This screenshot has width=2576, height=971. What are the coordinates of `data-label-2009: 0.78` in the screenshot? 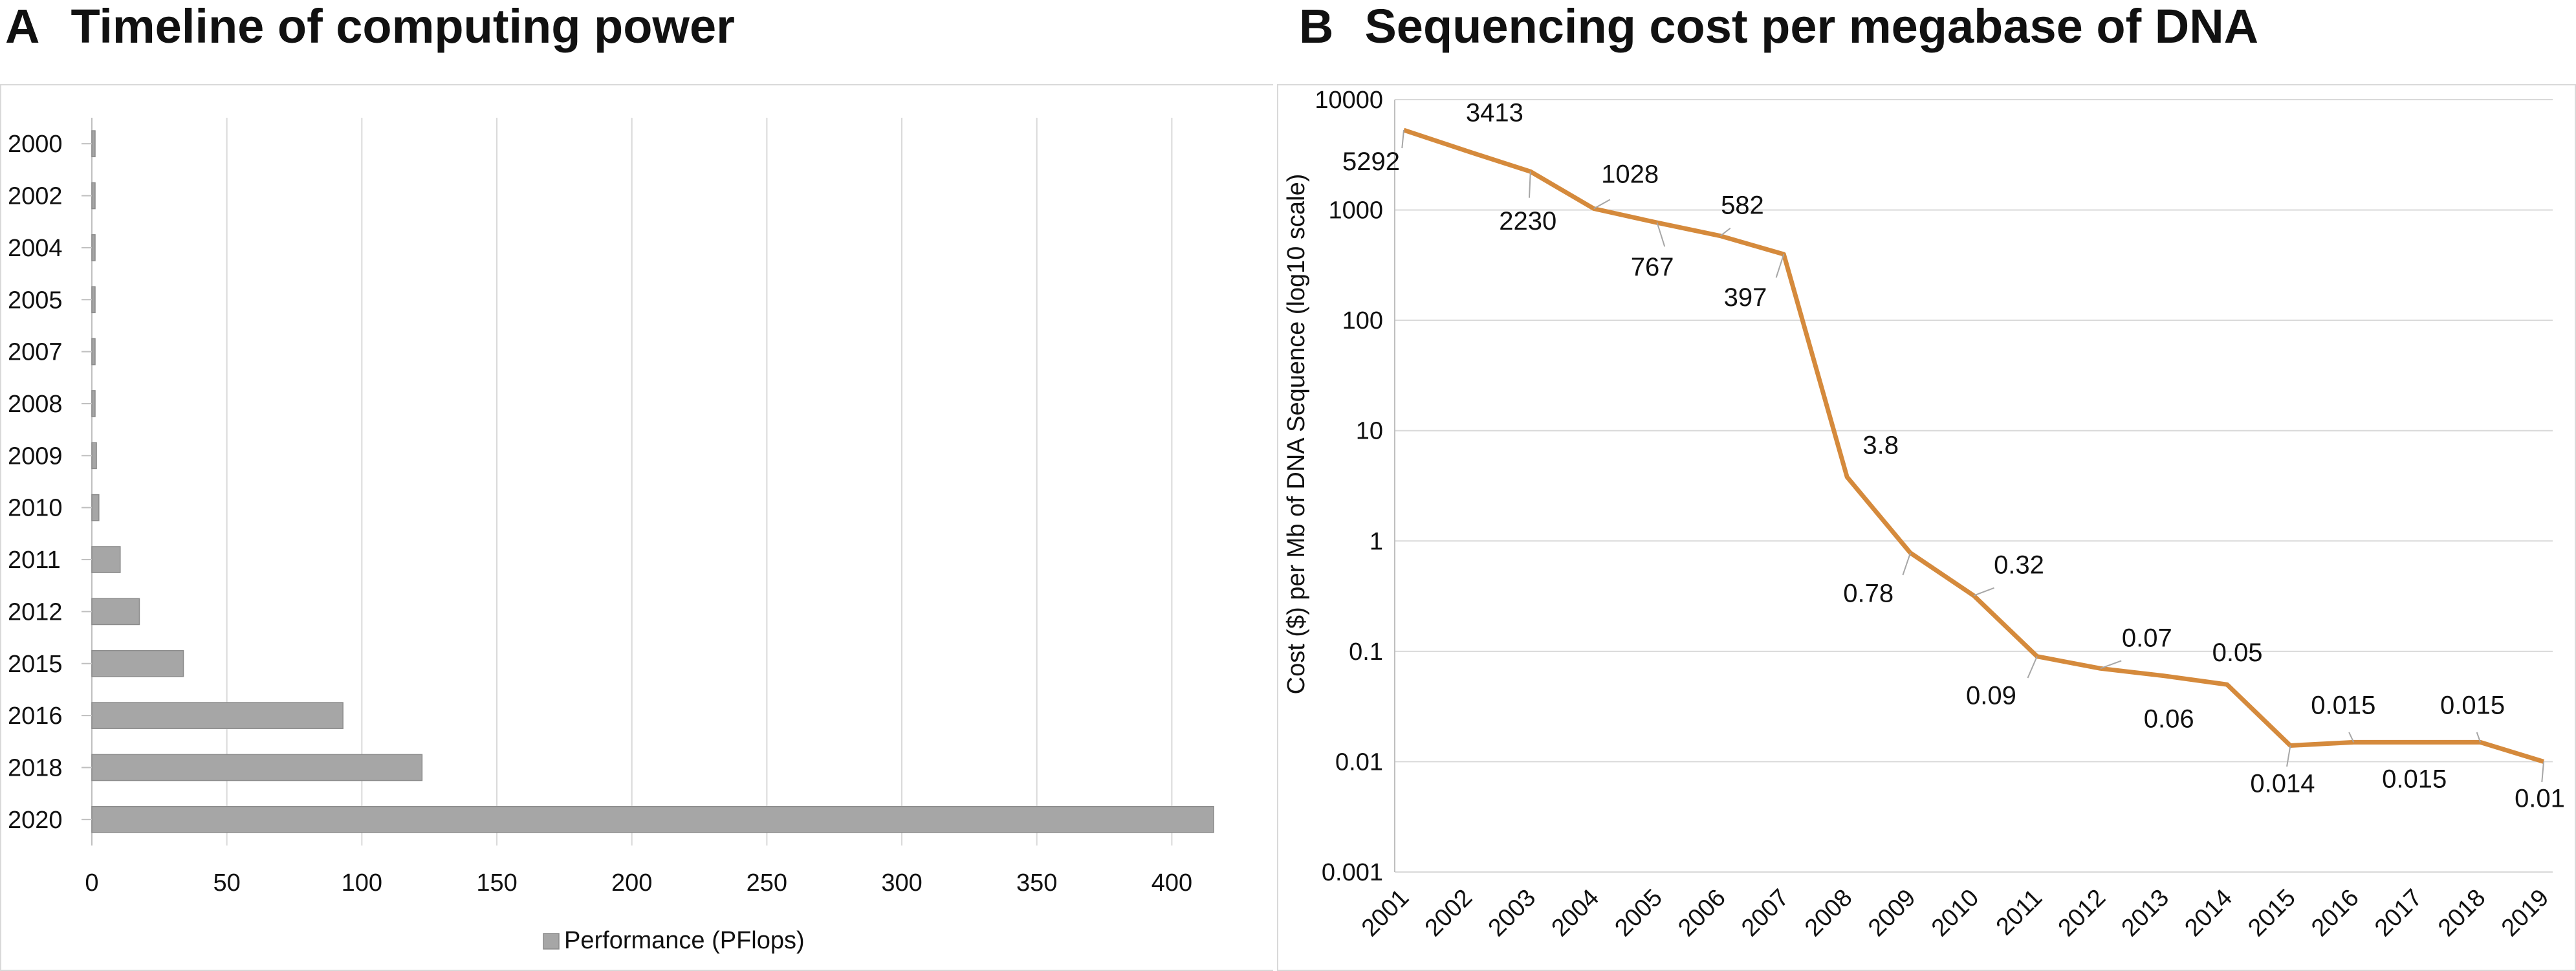 It's located at (1868, 594).